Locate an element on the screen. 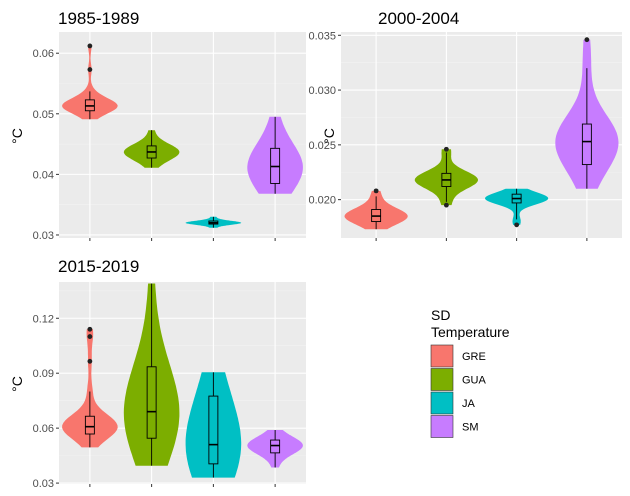 The height and width of the screenshot is (496, 630). box-gre is located at coordinates (89, 425).